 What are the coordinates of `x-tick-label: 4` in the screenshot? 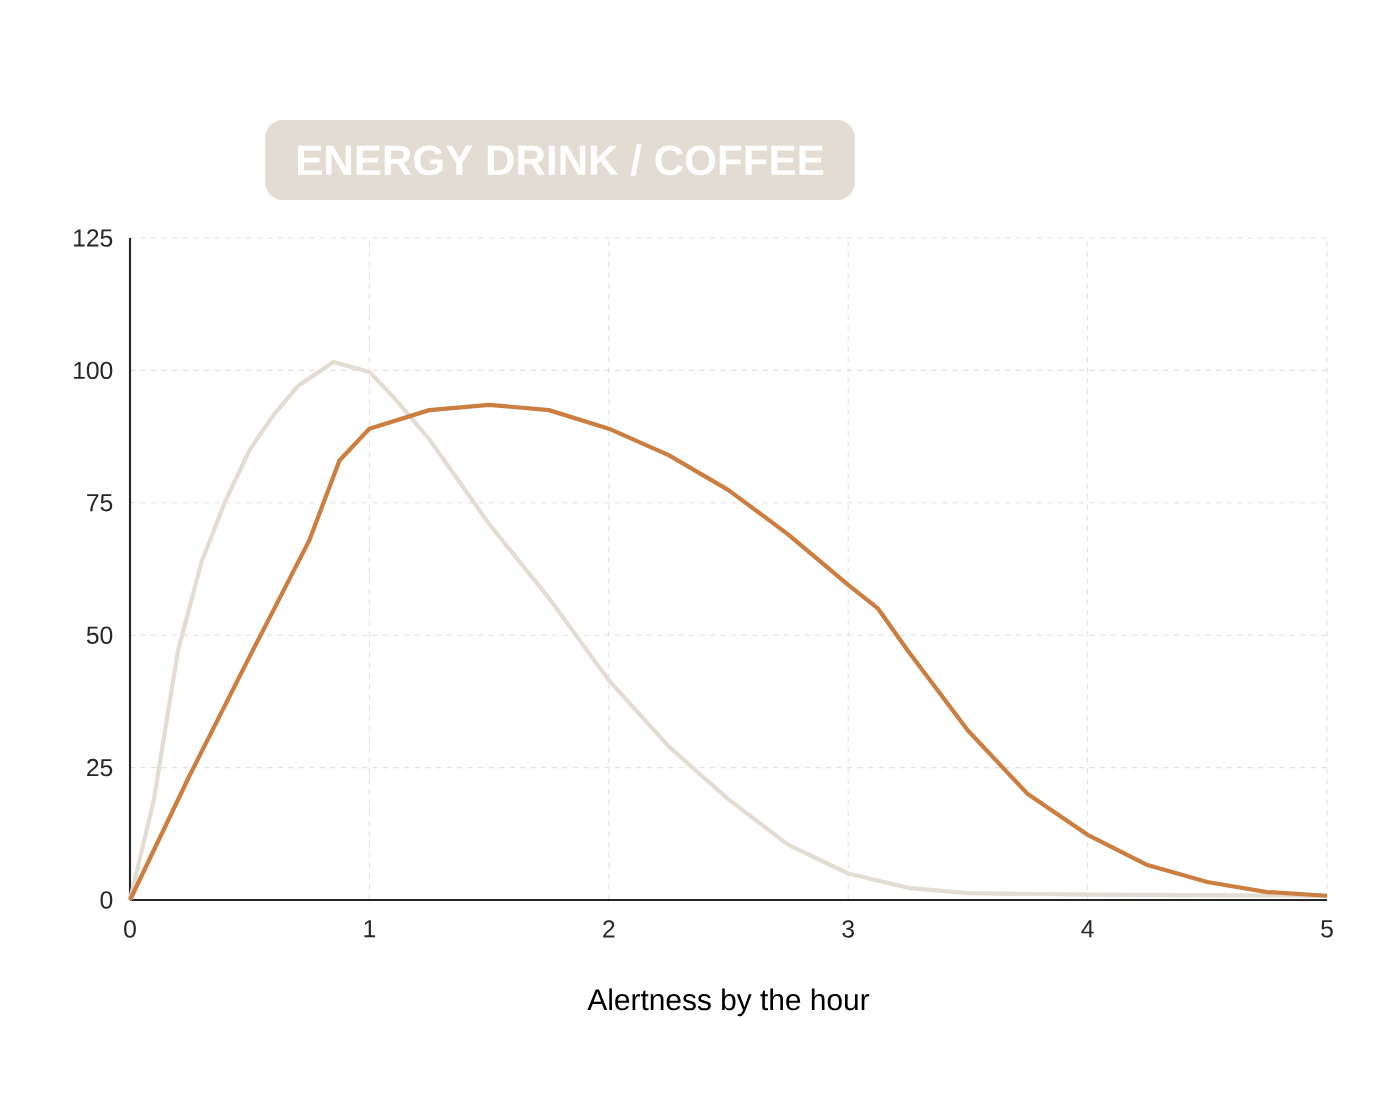 It's located at (1087, 929).